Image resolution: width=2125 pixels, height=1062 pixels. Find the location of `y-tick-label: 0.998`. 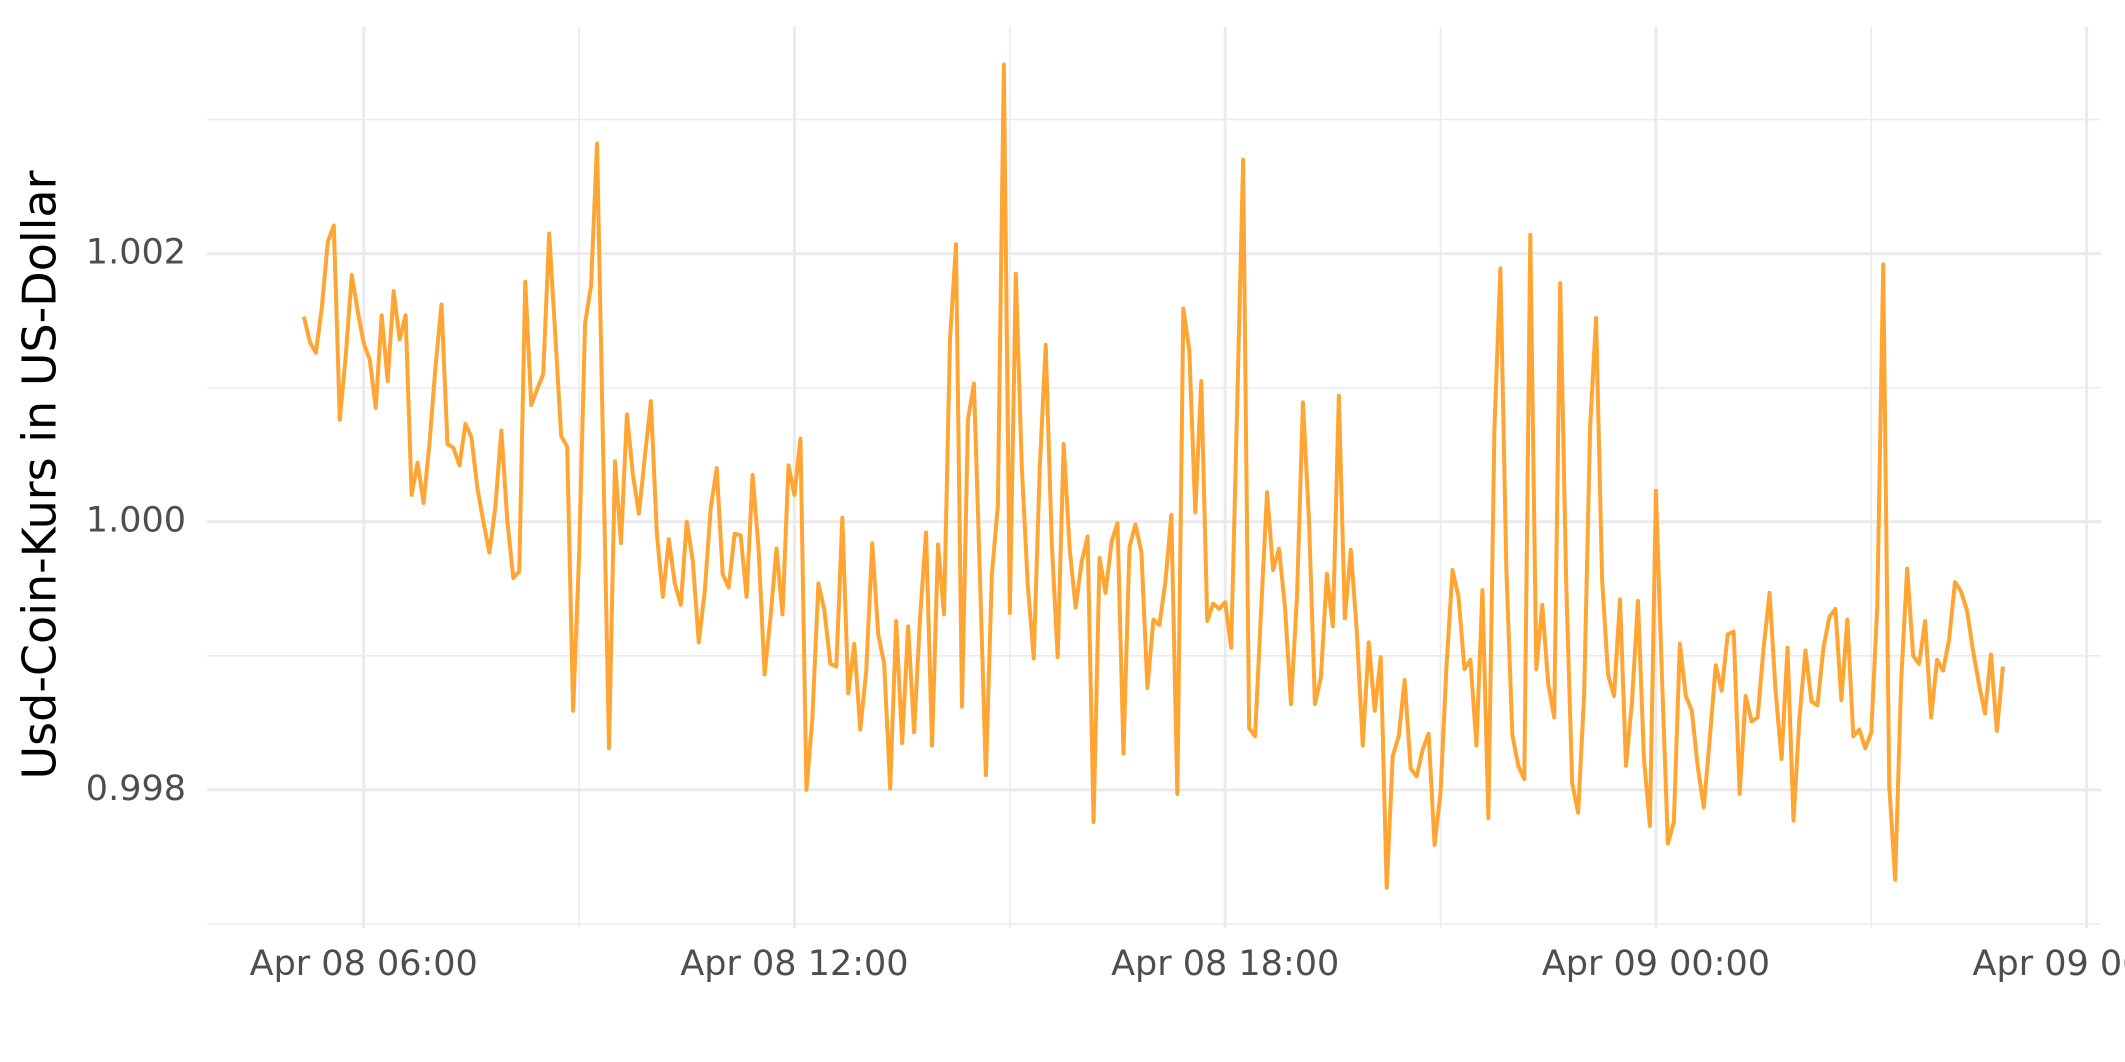

y-tick-label: 0.998 is located at coordinates (136, 789).